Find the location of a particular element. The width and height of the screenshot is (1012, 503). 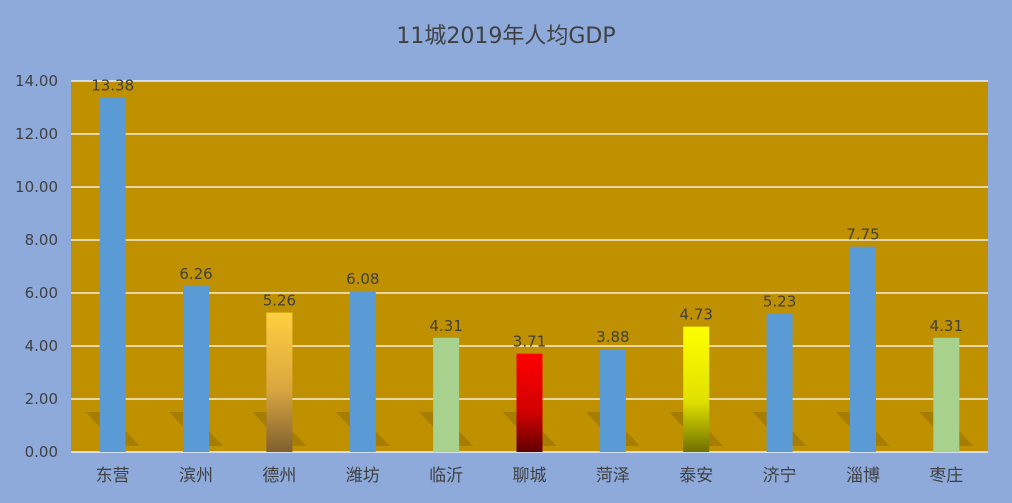

data-label: 3.88 is located at coordinates (612, 337).